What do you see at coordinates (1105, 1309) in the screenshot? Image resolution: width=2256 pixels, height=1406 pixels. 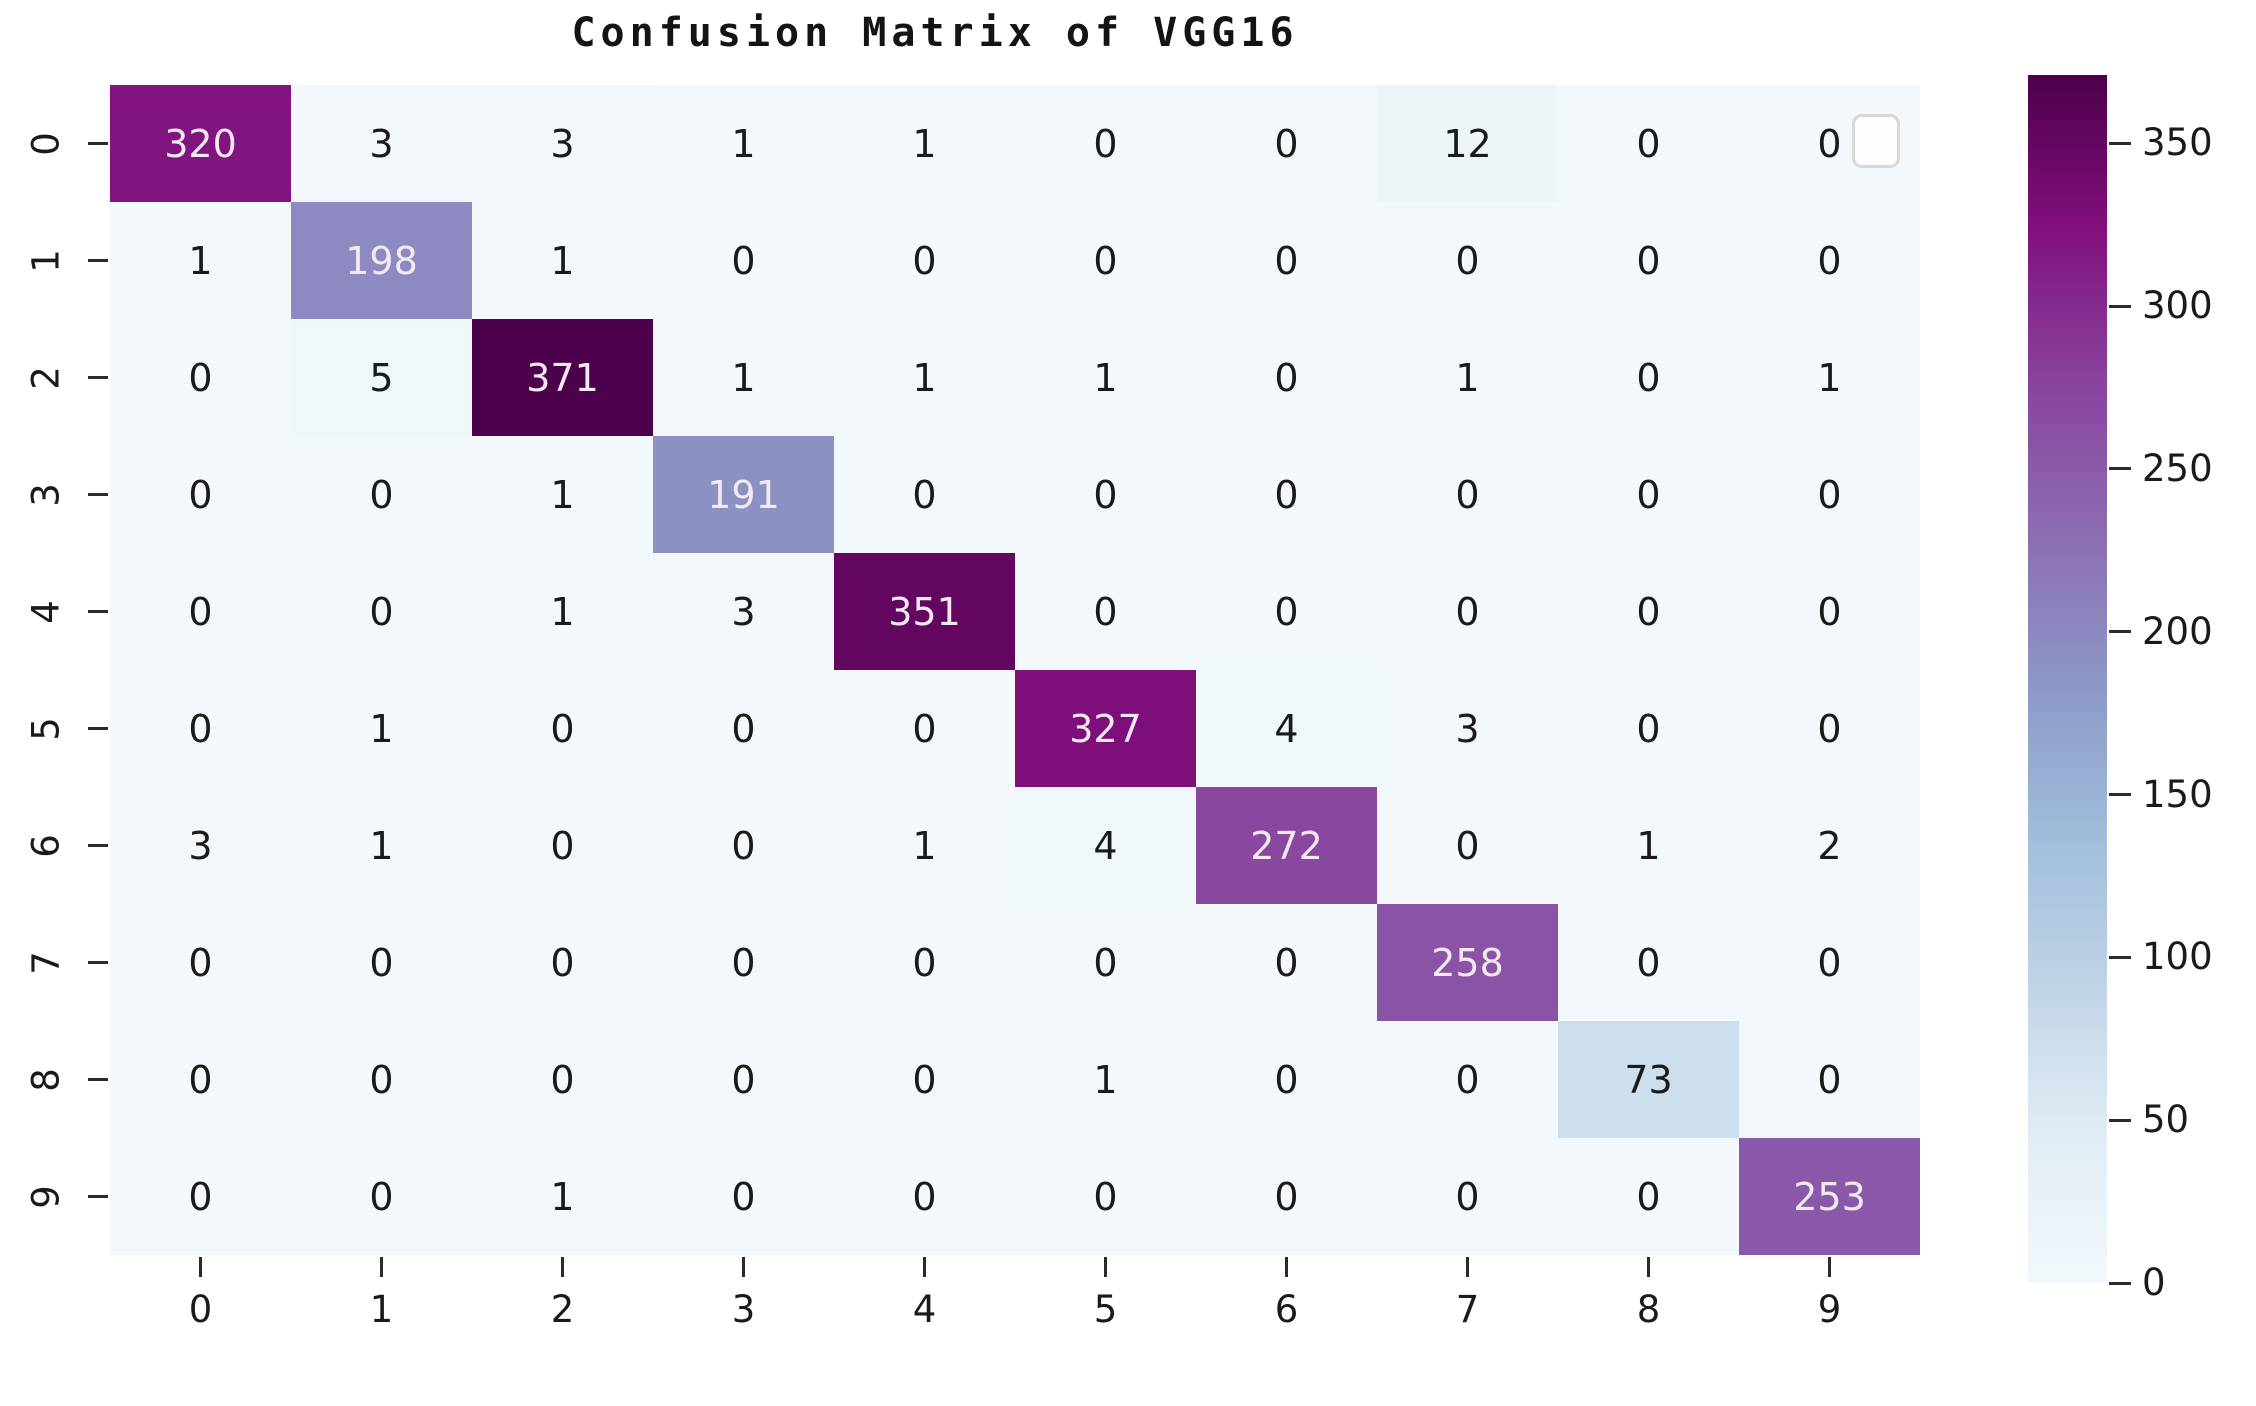 I see `x-axis-tick-label: 5` at bounding box center [1105, 1309].